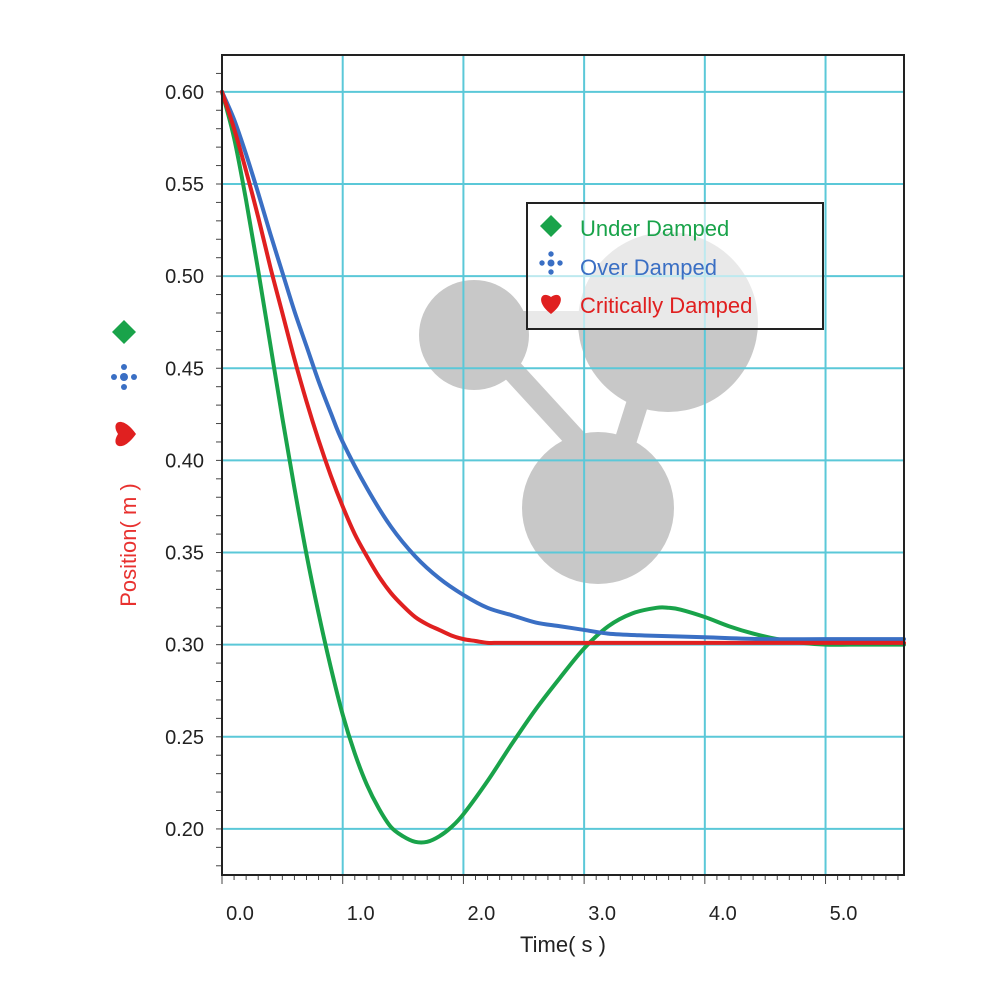 This screenshot has height=1000, width=1000. I want to click on x-tick-label: 3.0, so click(602, 914).